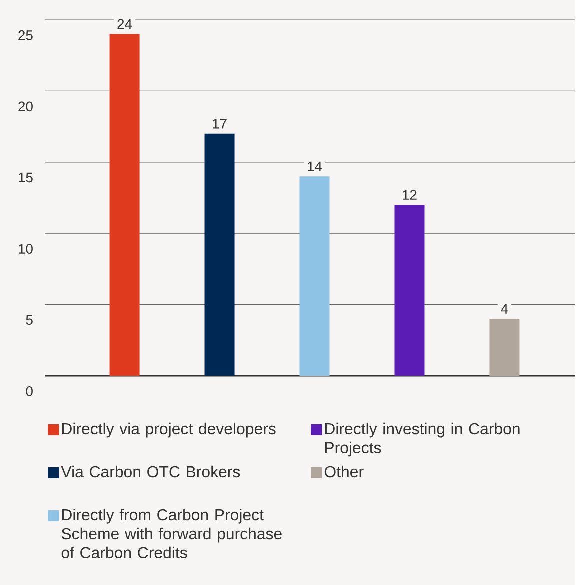 The image size is (576, 585). Describe the element at coordinates (172, 533) in the screenshot. I see `legend-label: Directly from Carbon Project Scheme with forward purchase of Carbon Credits` at that location.